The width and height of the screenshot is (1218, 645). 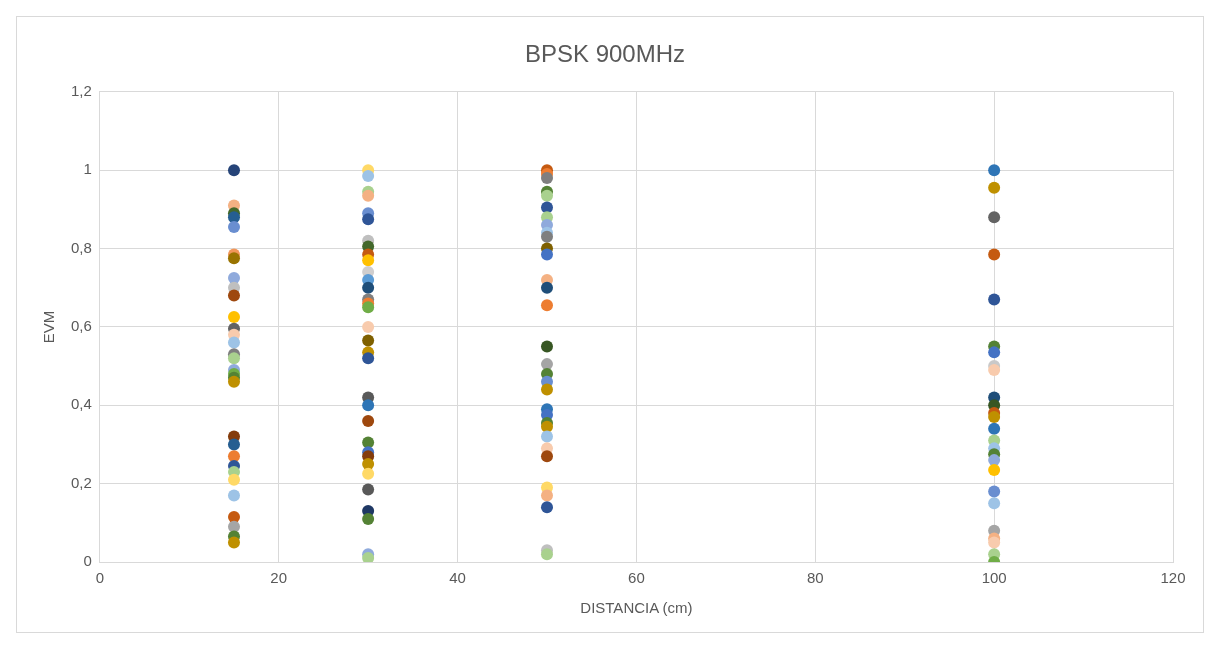 What do you see at coordinates (81, 404) in the screenshot?
I see `y-tick-label: 0,4` at bounding box center [81, 404].